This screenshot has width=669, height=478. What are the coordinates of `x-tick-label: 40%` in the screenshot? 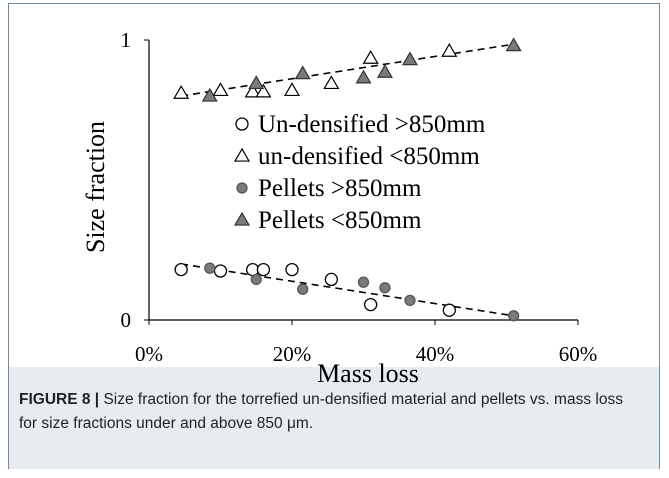 It's located at (435, 354).